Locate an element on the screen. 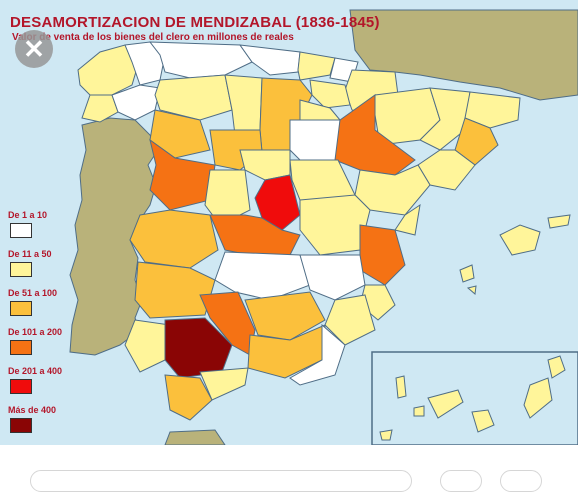  legend-item: De 1 a 10 is located at coordinates (38, 229).